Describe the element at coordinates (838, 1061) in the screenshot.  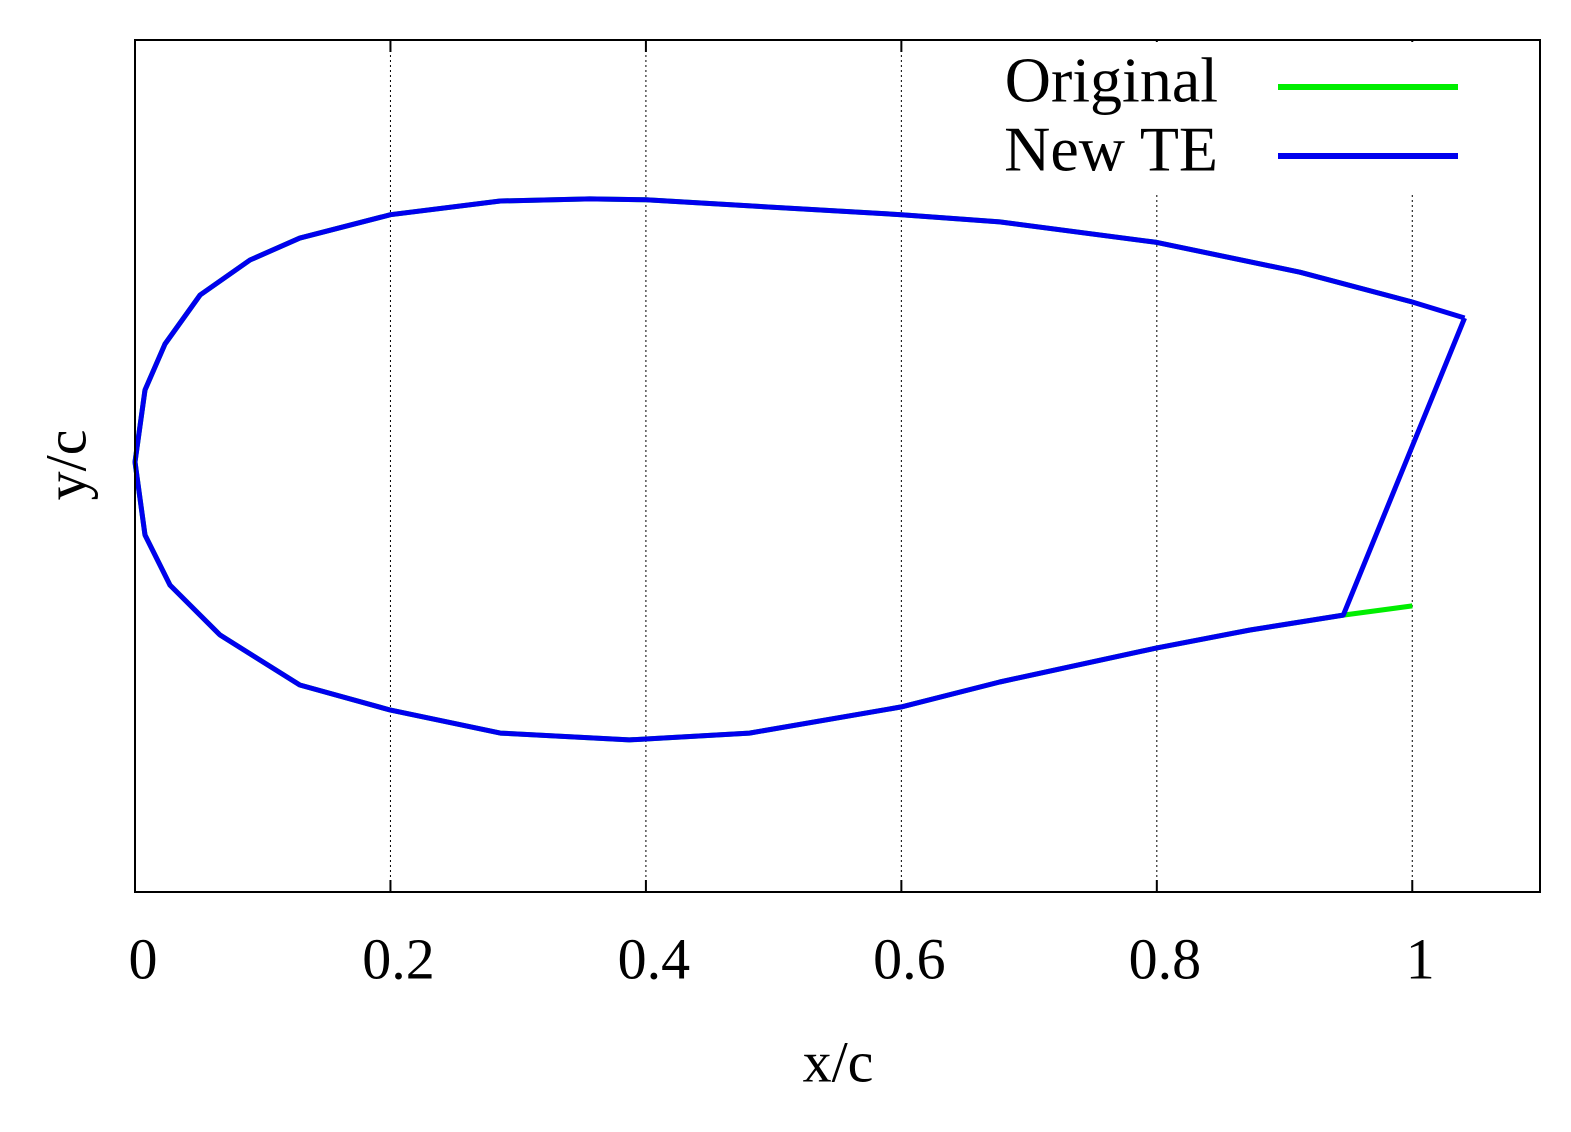
I see `x-axis-label: x/c` at that location.